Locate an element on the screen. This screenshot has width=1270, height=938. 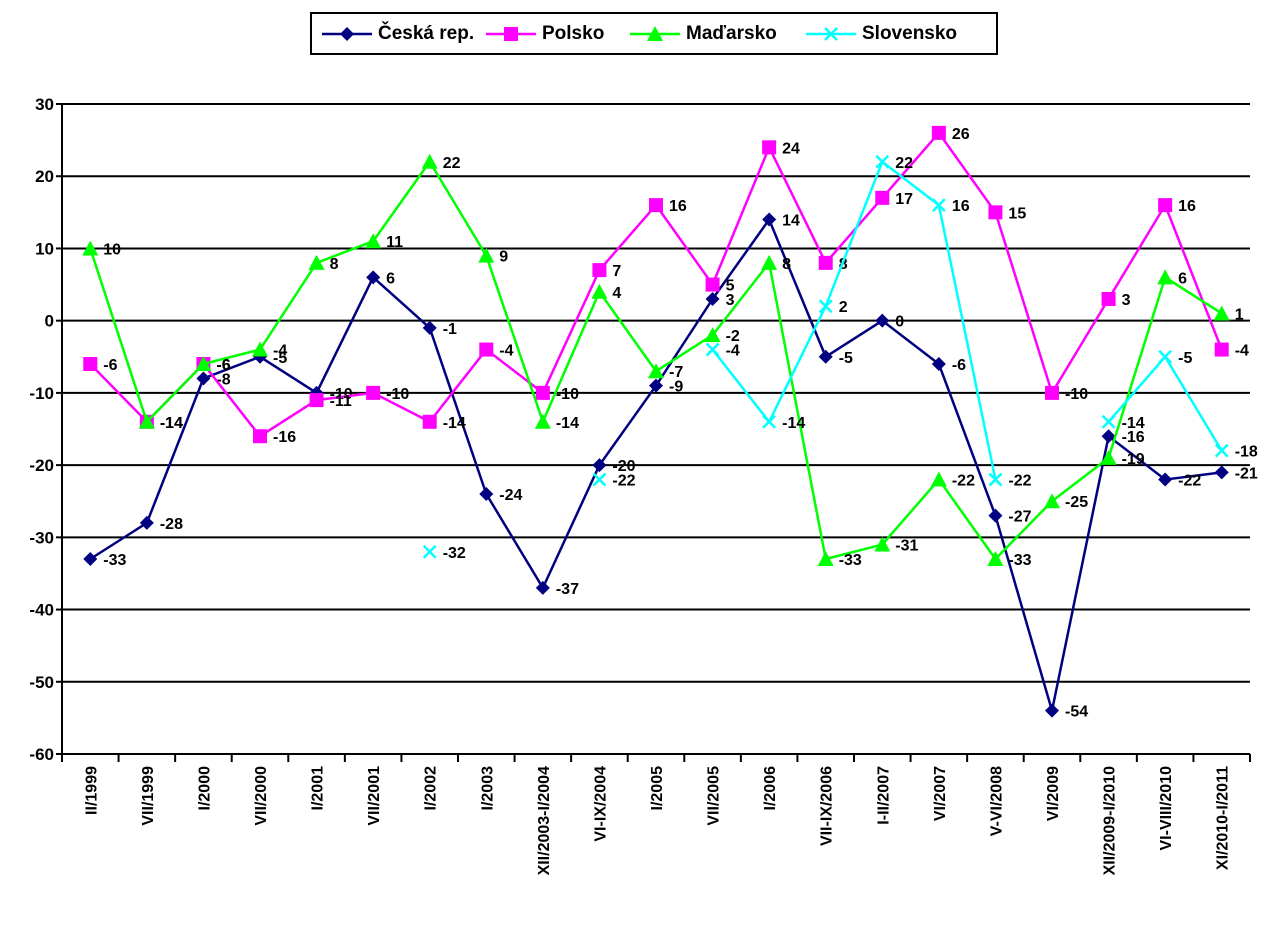
x-tick-label: VII/2005 is located at coordinates (714, 796).